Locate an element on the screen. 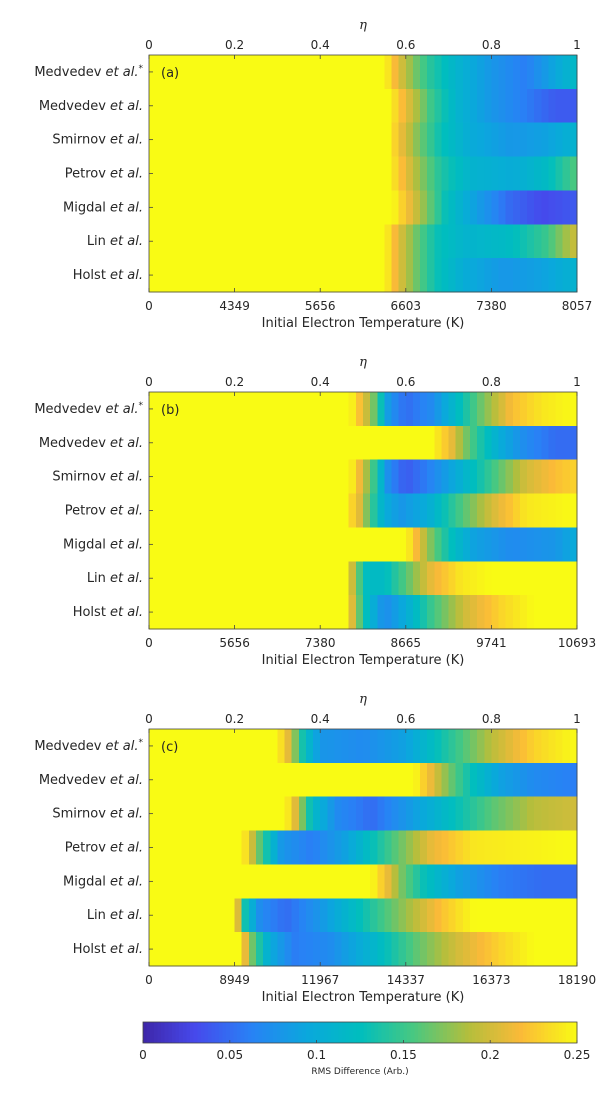  row-label: Medvedev et al.* is located at coordinates (88, 72).